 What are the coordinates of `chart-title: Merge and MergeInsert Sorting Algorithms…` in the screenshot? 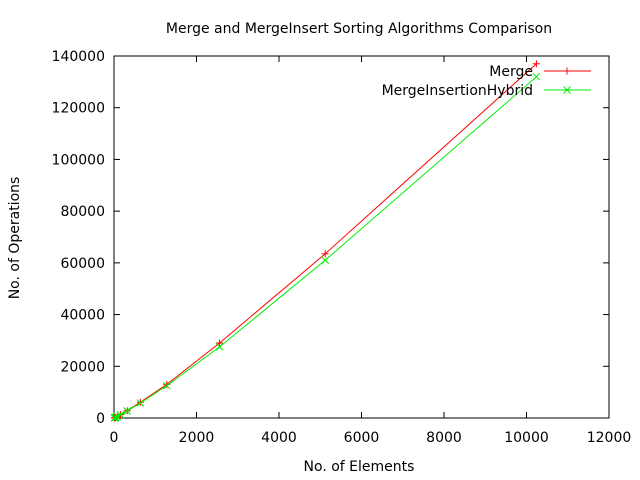 It's located at (359, 29).